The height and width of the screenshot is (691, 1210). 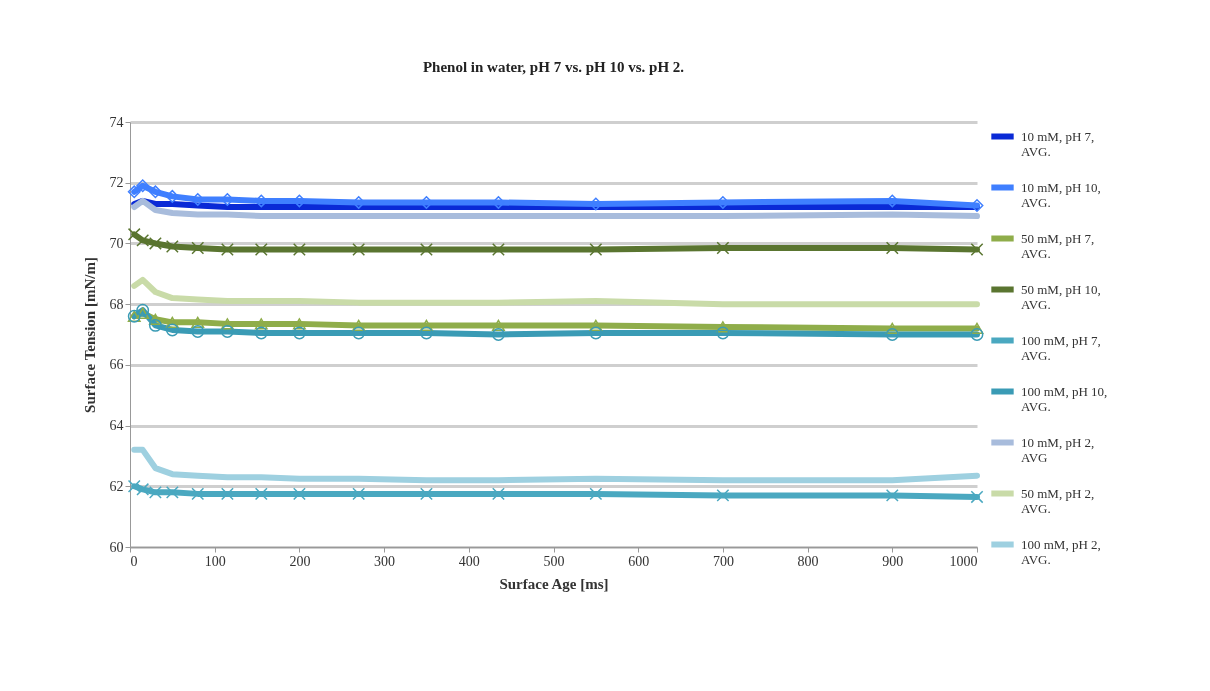 I want to click on x-tick-label: 100, so click(x=215, y=561).